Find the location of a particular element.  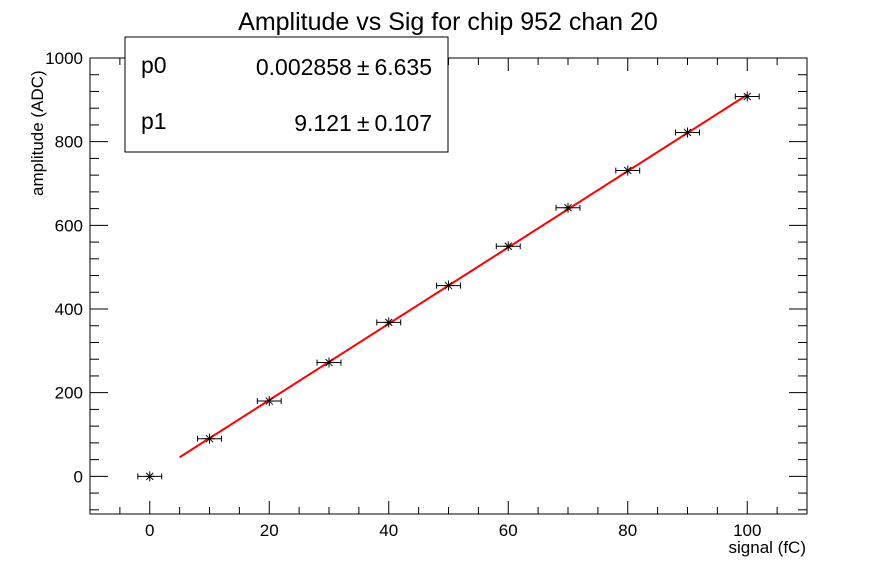

stat-p0-error: 6.635 is located at coordinates (403, 67).